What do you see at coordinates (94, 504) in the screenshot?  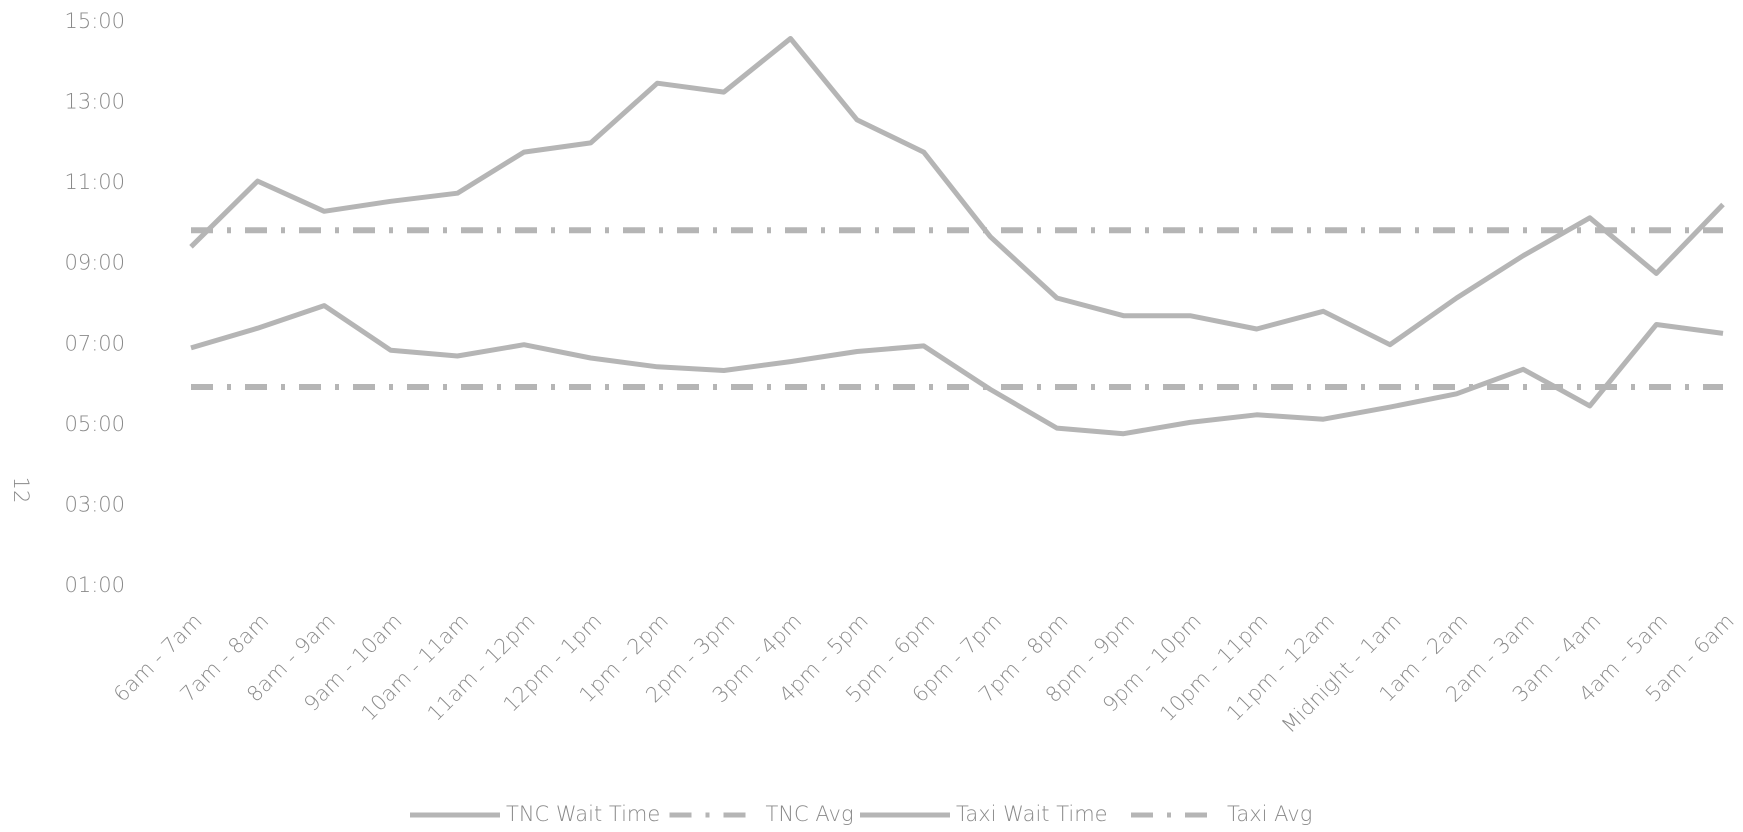 I see `y-tick-label: 03:00` at bounding box center [94, 504].